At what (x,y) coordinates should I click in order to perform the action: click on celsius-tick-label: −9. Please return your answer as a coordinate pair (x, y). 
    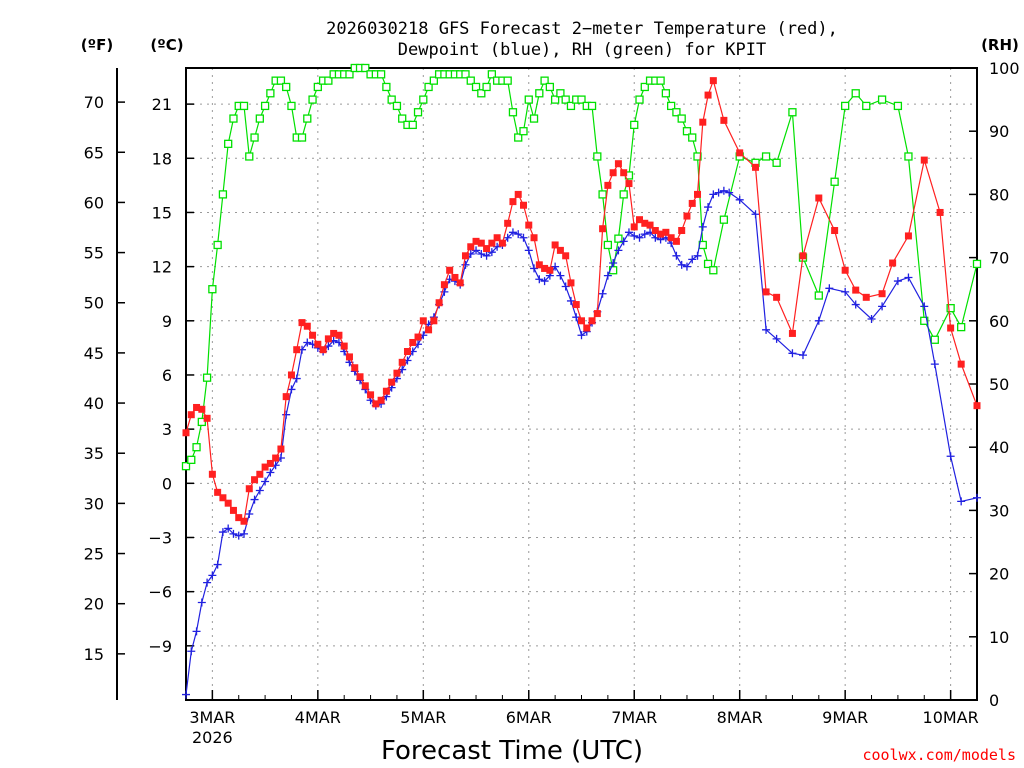
    Looking at the image, I should click on (160, 646).